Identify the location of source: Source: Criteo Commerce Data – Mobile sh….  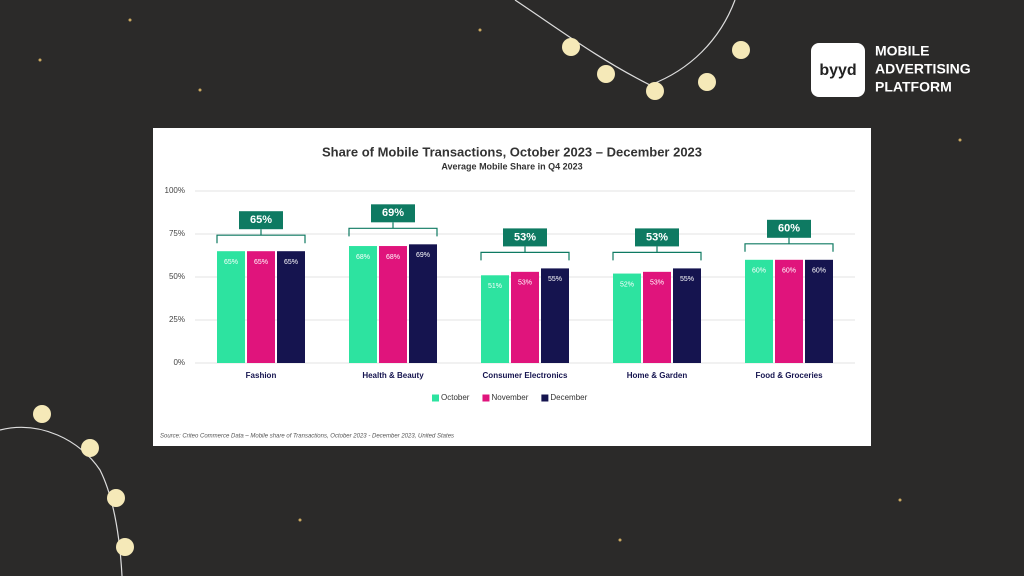
(307, 437).